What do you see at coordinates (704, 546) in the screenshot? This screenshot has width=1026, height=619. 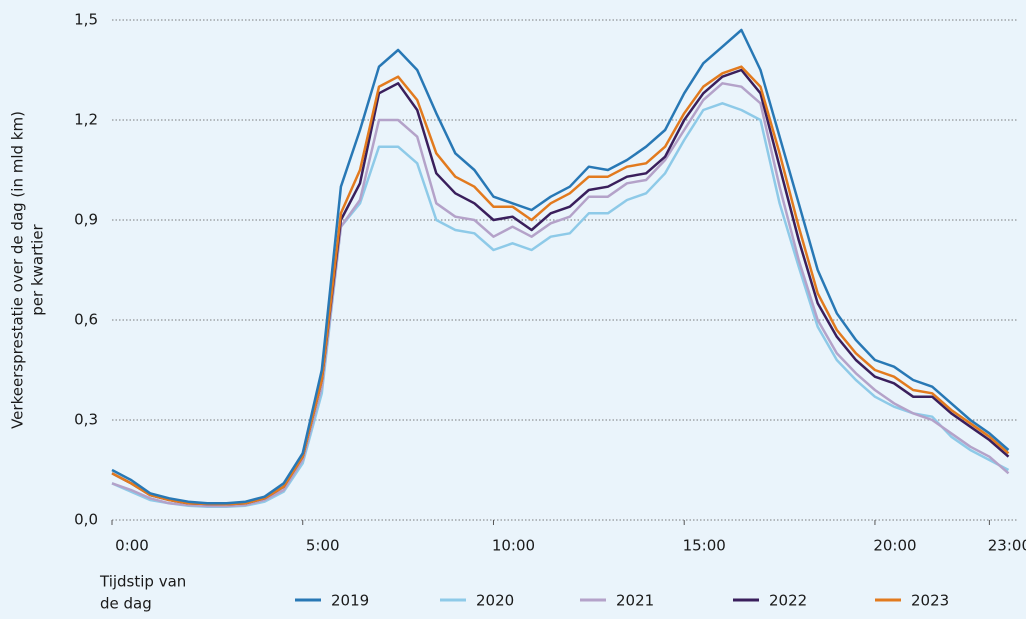 I see `x-tick-label: 15:00` at bounding box center [704, 546].